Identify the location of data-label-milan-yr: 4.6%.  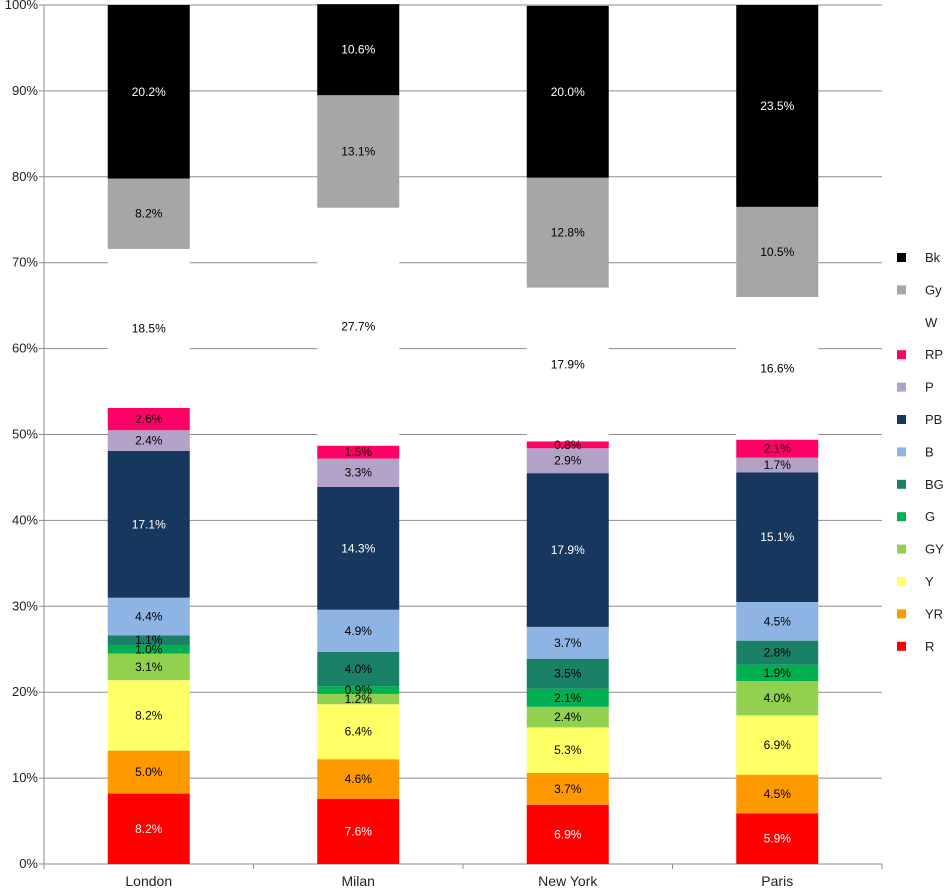
(359, 779).